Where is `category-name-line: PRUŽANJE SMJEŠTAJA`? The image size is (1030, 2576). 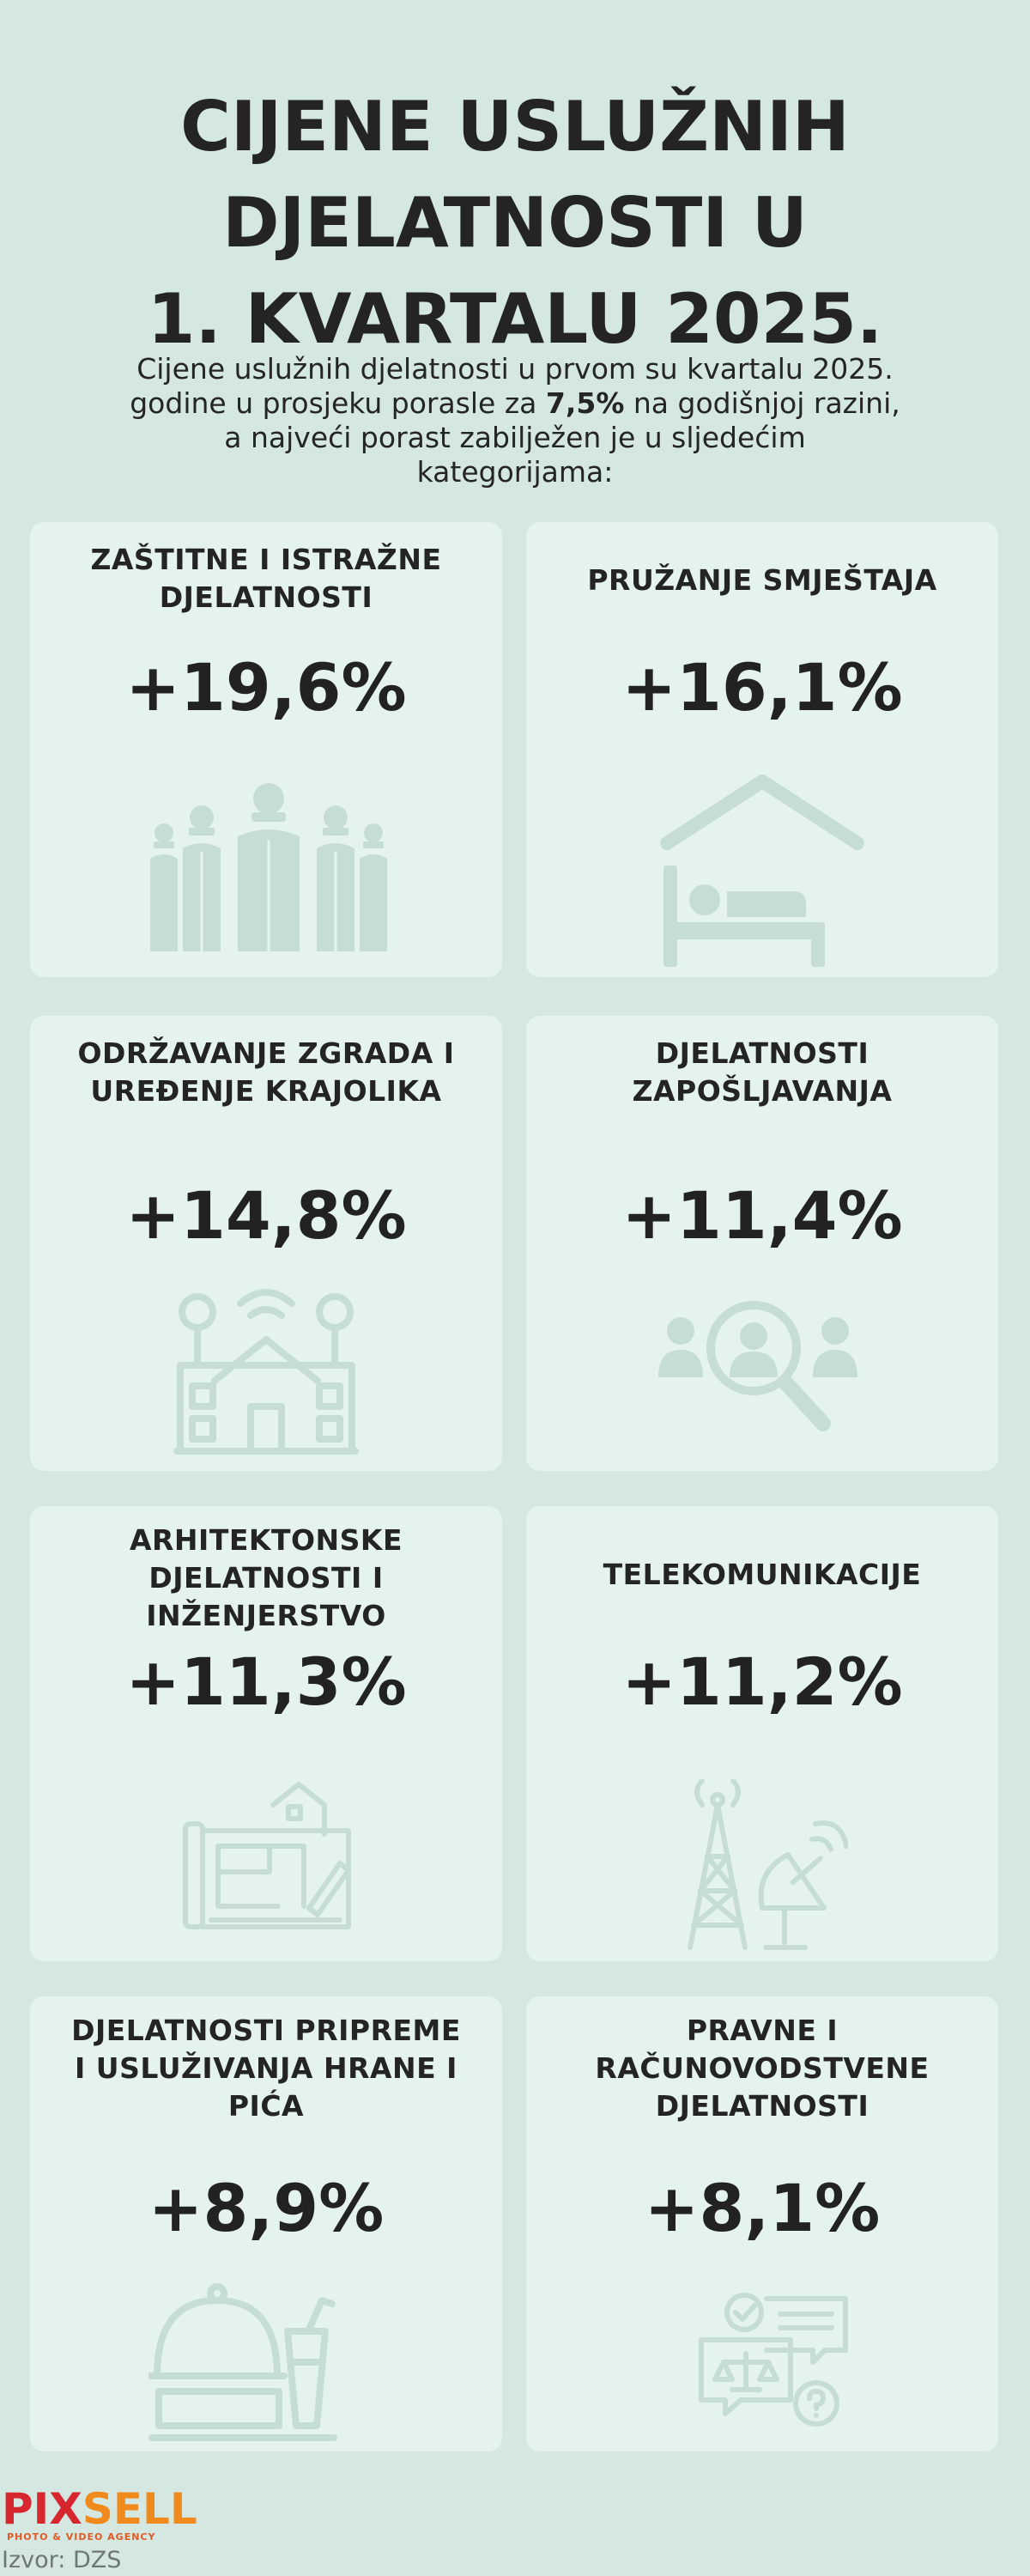
category-name-line: PRUŽANJE SMJEŠTAJA is located at coordinates (762, 580).